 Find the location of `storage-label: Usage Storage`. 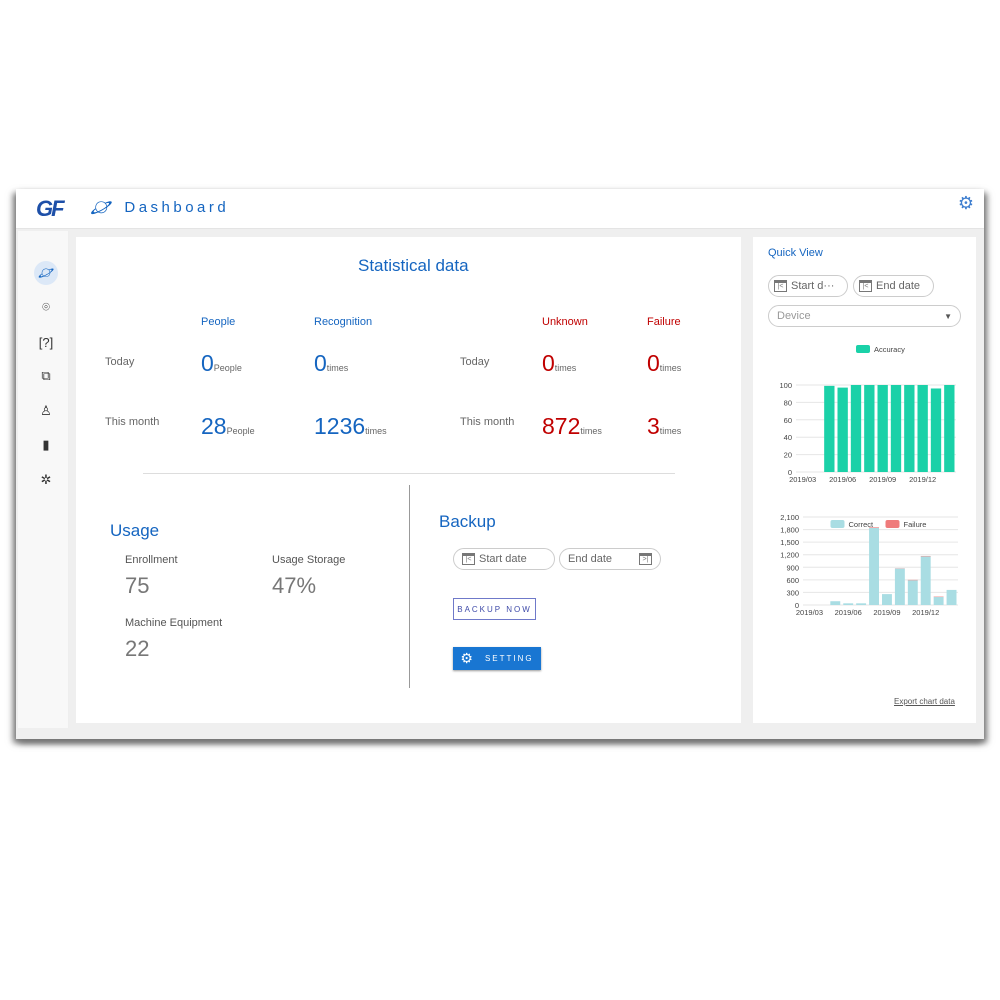

storage-label: Usage Storage is located at coordinates (309, 560).